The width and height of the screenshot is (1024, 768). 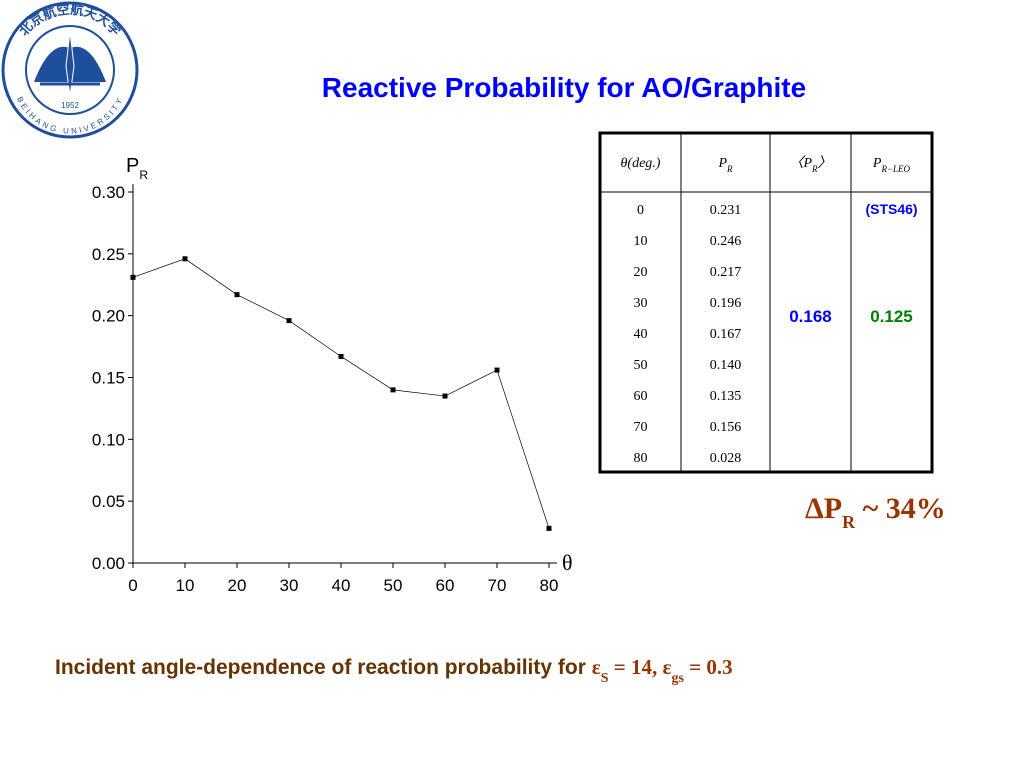 I want to click on table-cell: 80, so click(x=641, y=458).